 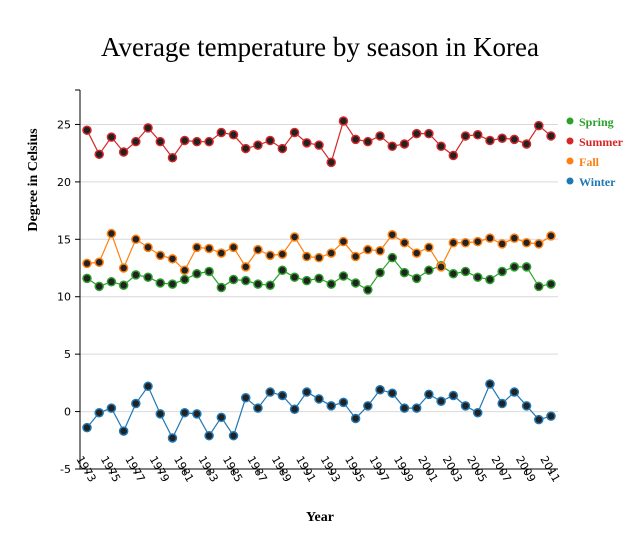 What do you see at coordinates (597, 182) in the screenshot?
I see `legend-label-winter: Winter` at bounding box center [597, 182].